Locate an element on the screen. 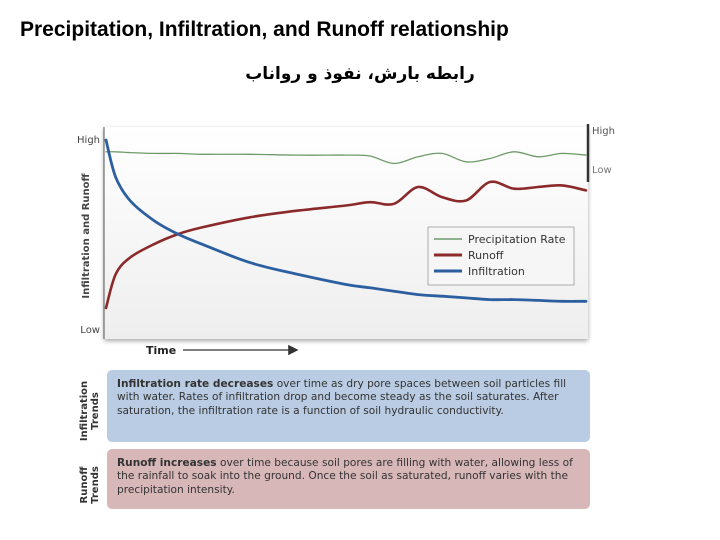 This screenshot has height=540, width=720. infiltration-trend-bold: Infiltration rate decreases is located at coordinates (195, 384).